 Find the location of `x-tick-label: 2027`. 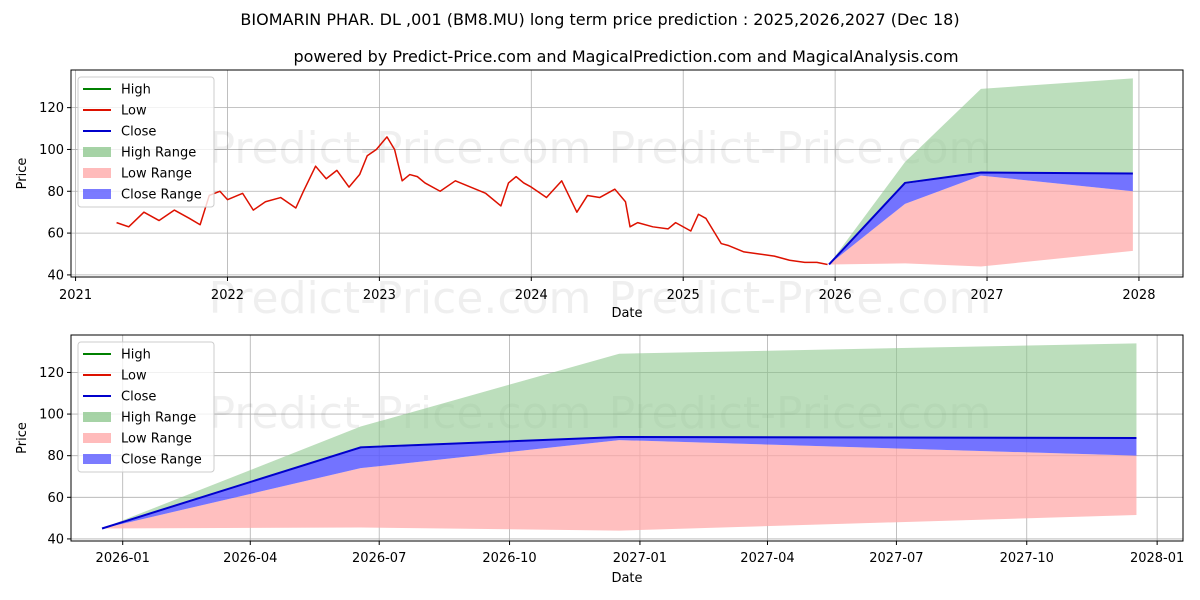

x-tick-label: 2027 is located at coordinates (986, 295).